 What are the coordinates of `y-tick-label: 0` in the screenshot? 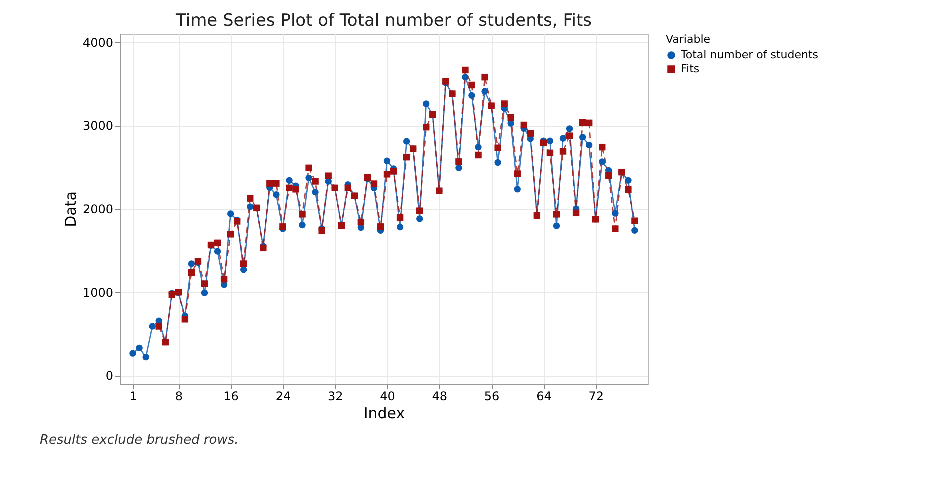 It's located at (110, 376).